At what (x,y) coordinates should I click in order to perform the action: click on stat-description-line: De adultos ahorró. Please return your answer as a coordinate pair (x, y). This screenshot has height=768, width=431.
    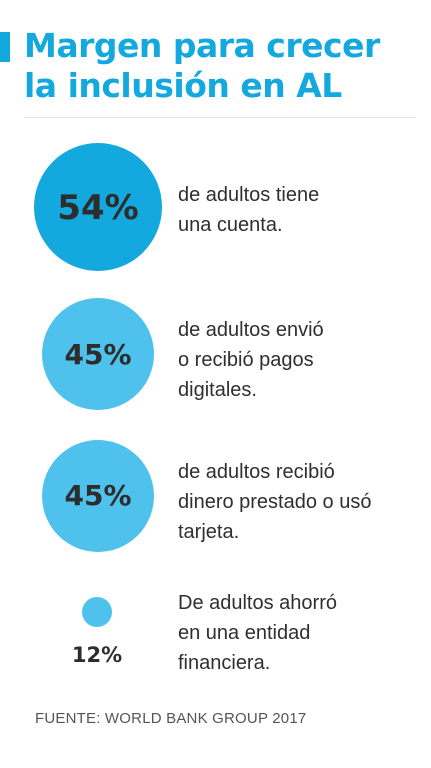
    Looking at the image, I should click on (257, 603).